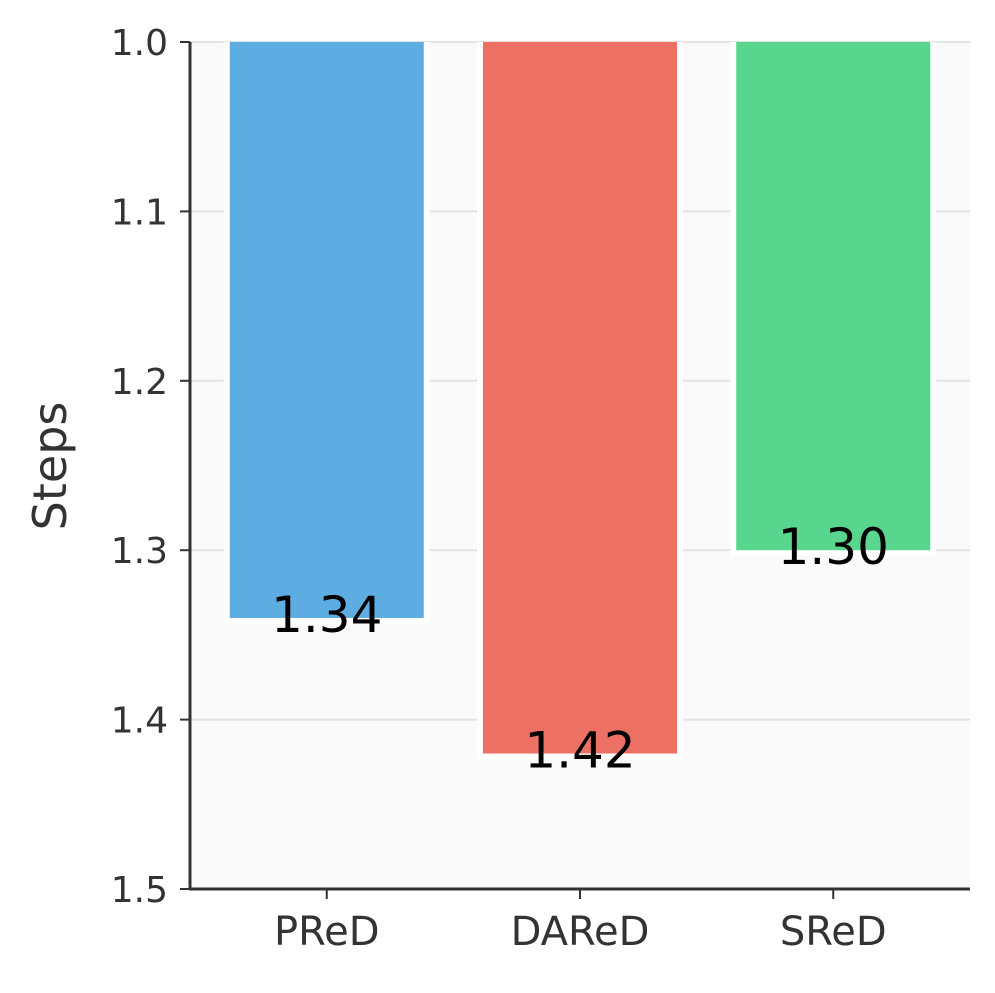  I want to click on bar-sred, so click(833, 296).